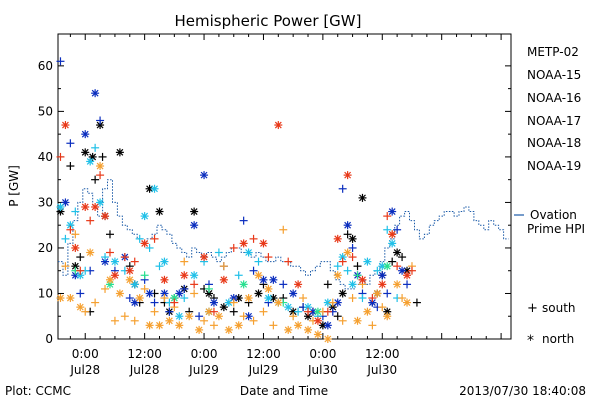 The image size is (600, 400). I want to click on y-tick-label: 20, so click(45, 248).